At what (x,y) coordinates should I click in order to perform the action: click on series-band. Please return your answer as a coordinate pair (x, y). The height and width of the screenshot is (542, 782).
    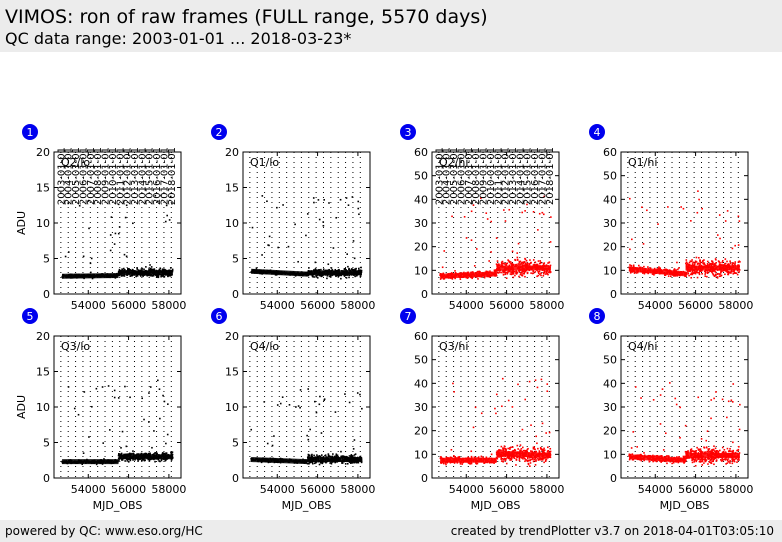
    Looking at the image, I should click on (90, 276).